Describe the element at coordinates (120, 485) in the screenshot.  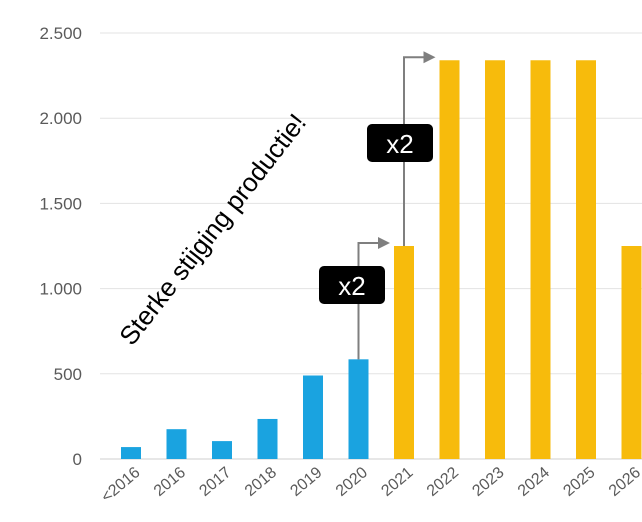
I see `x-tick-label: <2016` at that location.